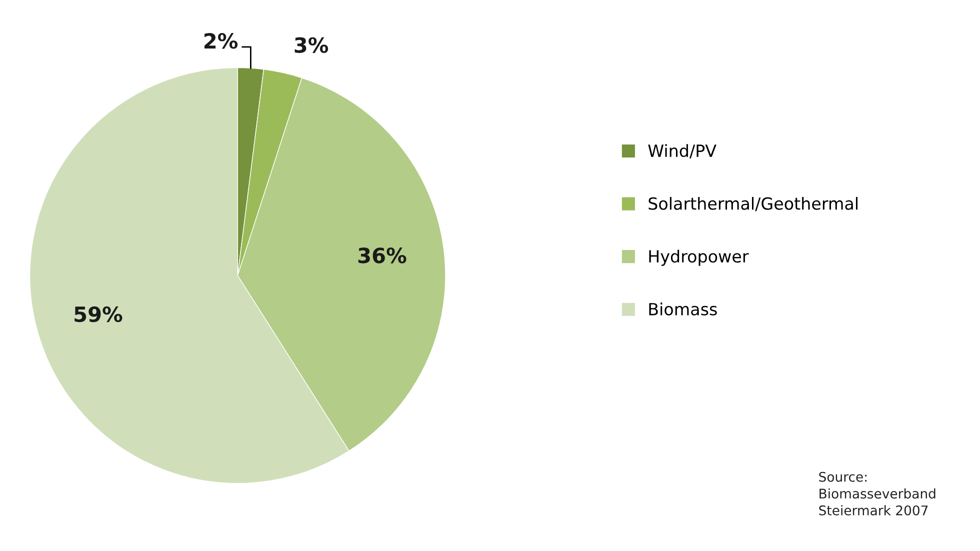 Image resolution: width=980 pixels, height=551 pixels. What do you see at coordinates (877, 494) in the screenshot?
I see `source-note: Source: Biomasseverband Steiermark 2007` at bounding box center [877, 494].